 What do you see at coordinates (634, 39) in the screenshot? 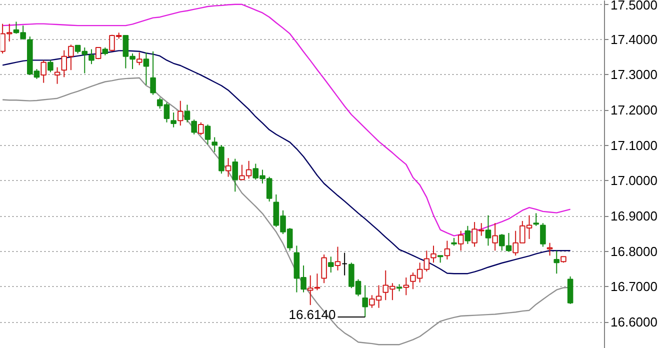
I see `y-tick-label: 17.4000` at bounding box center [634, 39].